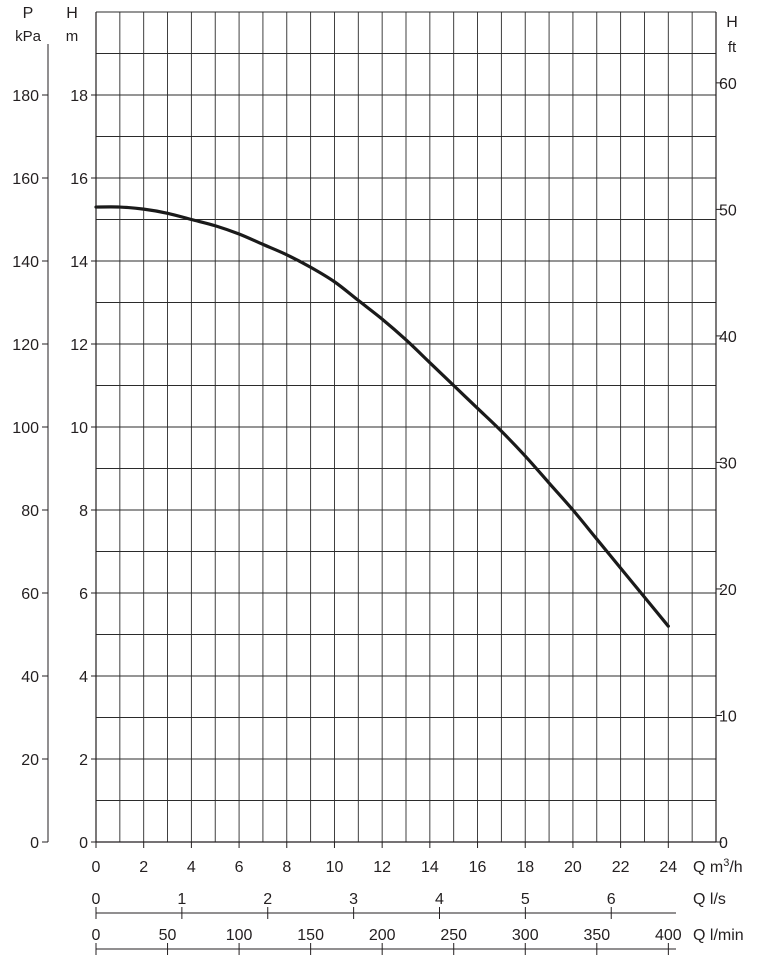 This screenshot has width=759, height=969. Describe the element at coordinates (181, 899) in the screenshot. I see `tick-label-q: 1` at that location.